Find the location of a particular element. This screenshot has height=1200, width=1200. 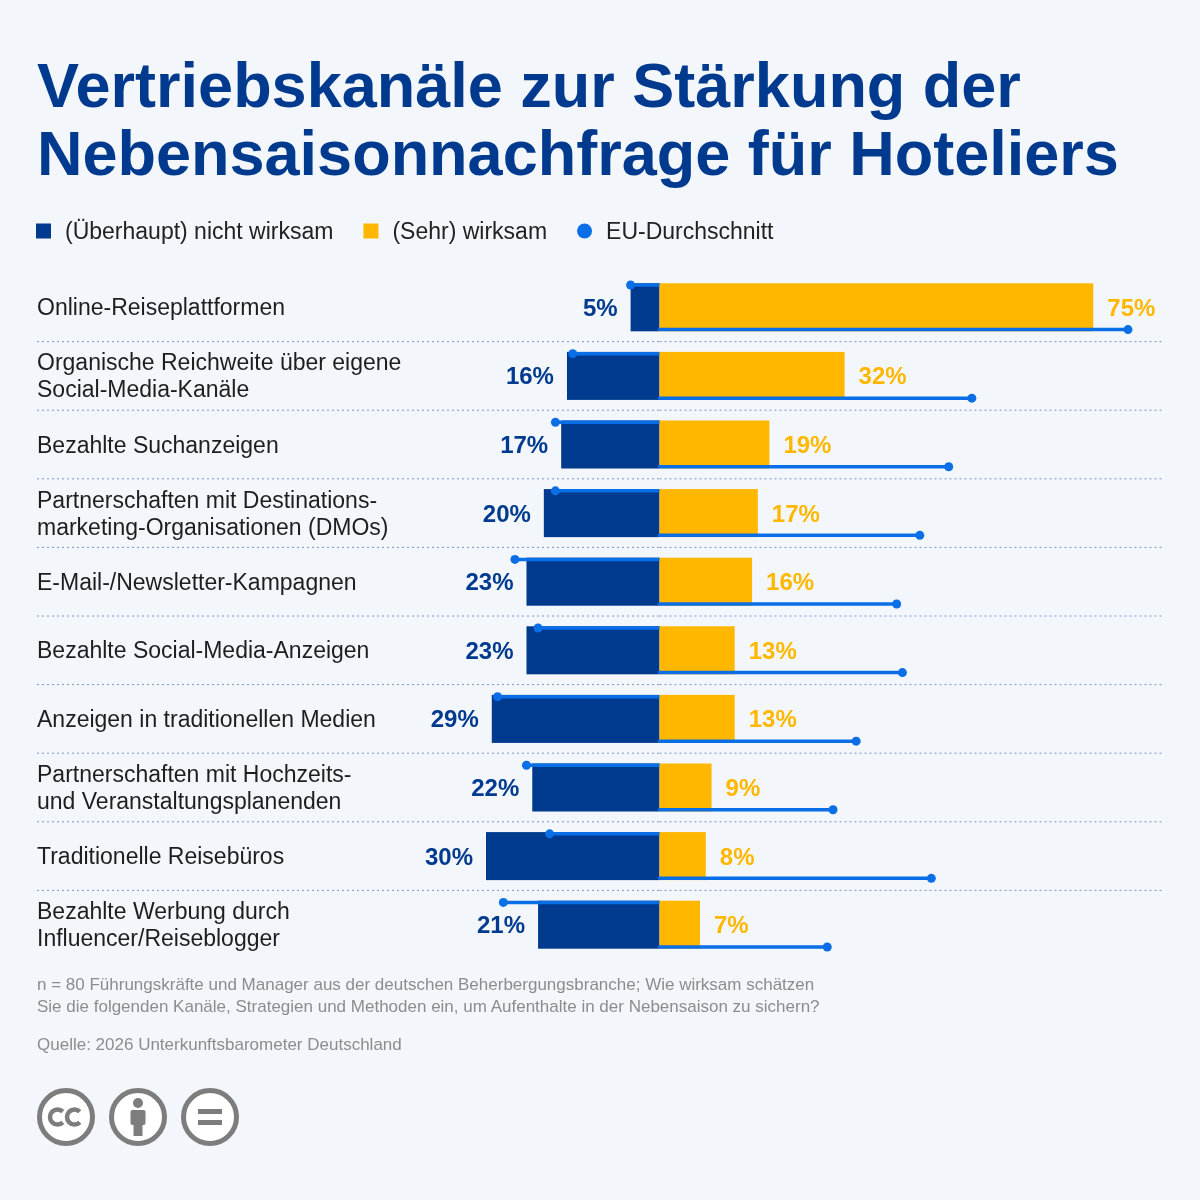

data-label: 7% is located at coordinates (731, 925).